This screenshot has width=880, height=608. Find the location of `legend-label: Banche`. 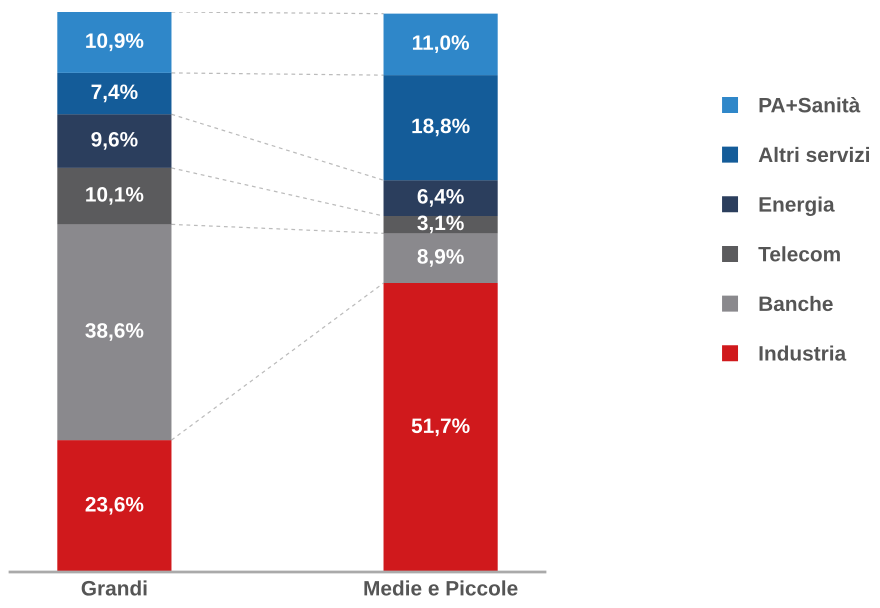

legend-label: Banche is located at coordinates (796, 304).